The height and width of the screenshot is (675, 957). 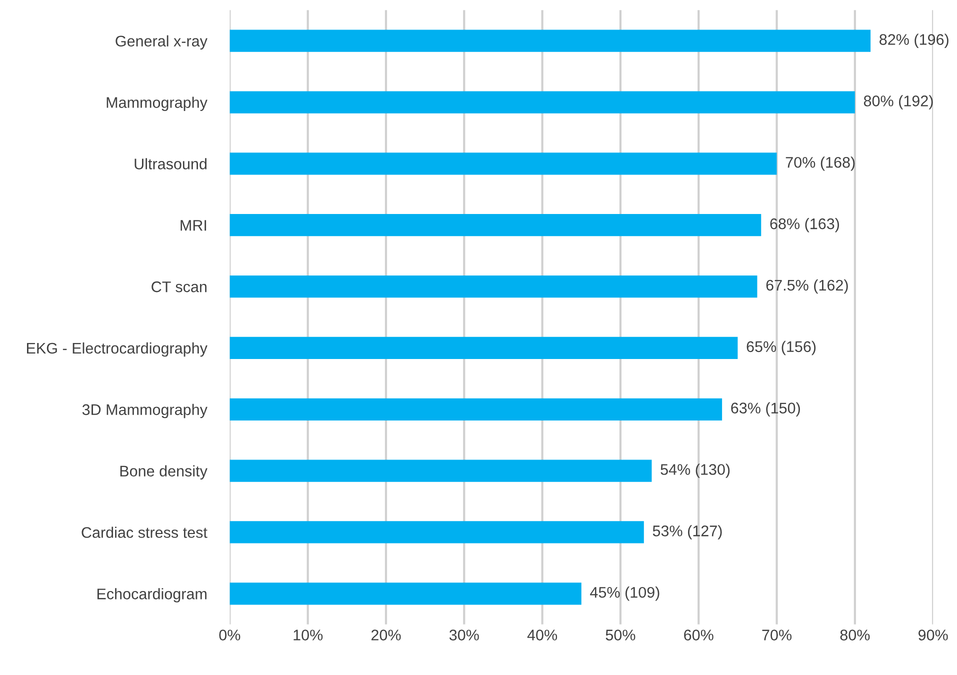 I want to click on x-tick-label: 10%, so click(x=308, y=635).